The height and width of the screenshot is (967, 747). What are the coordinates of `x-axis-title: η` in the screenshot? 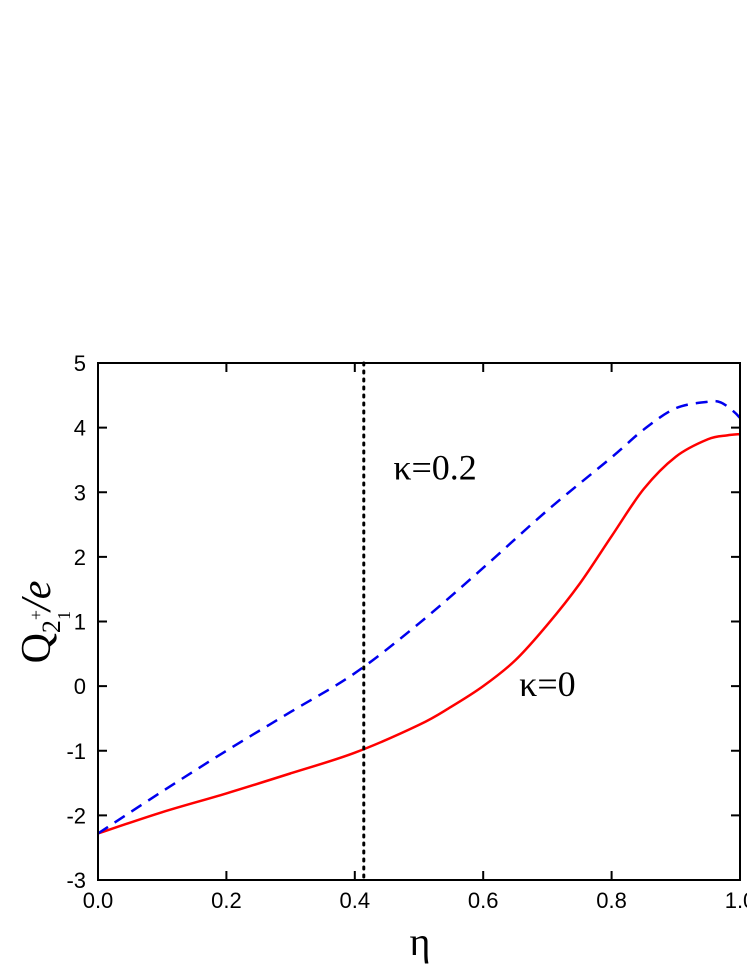 It's located at (420, 941).